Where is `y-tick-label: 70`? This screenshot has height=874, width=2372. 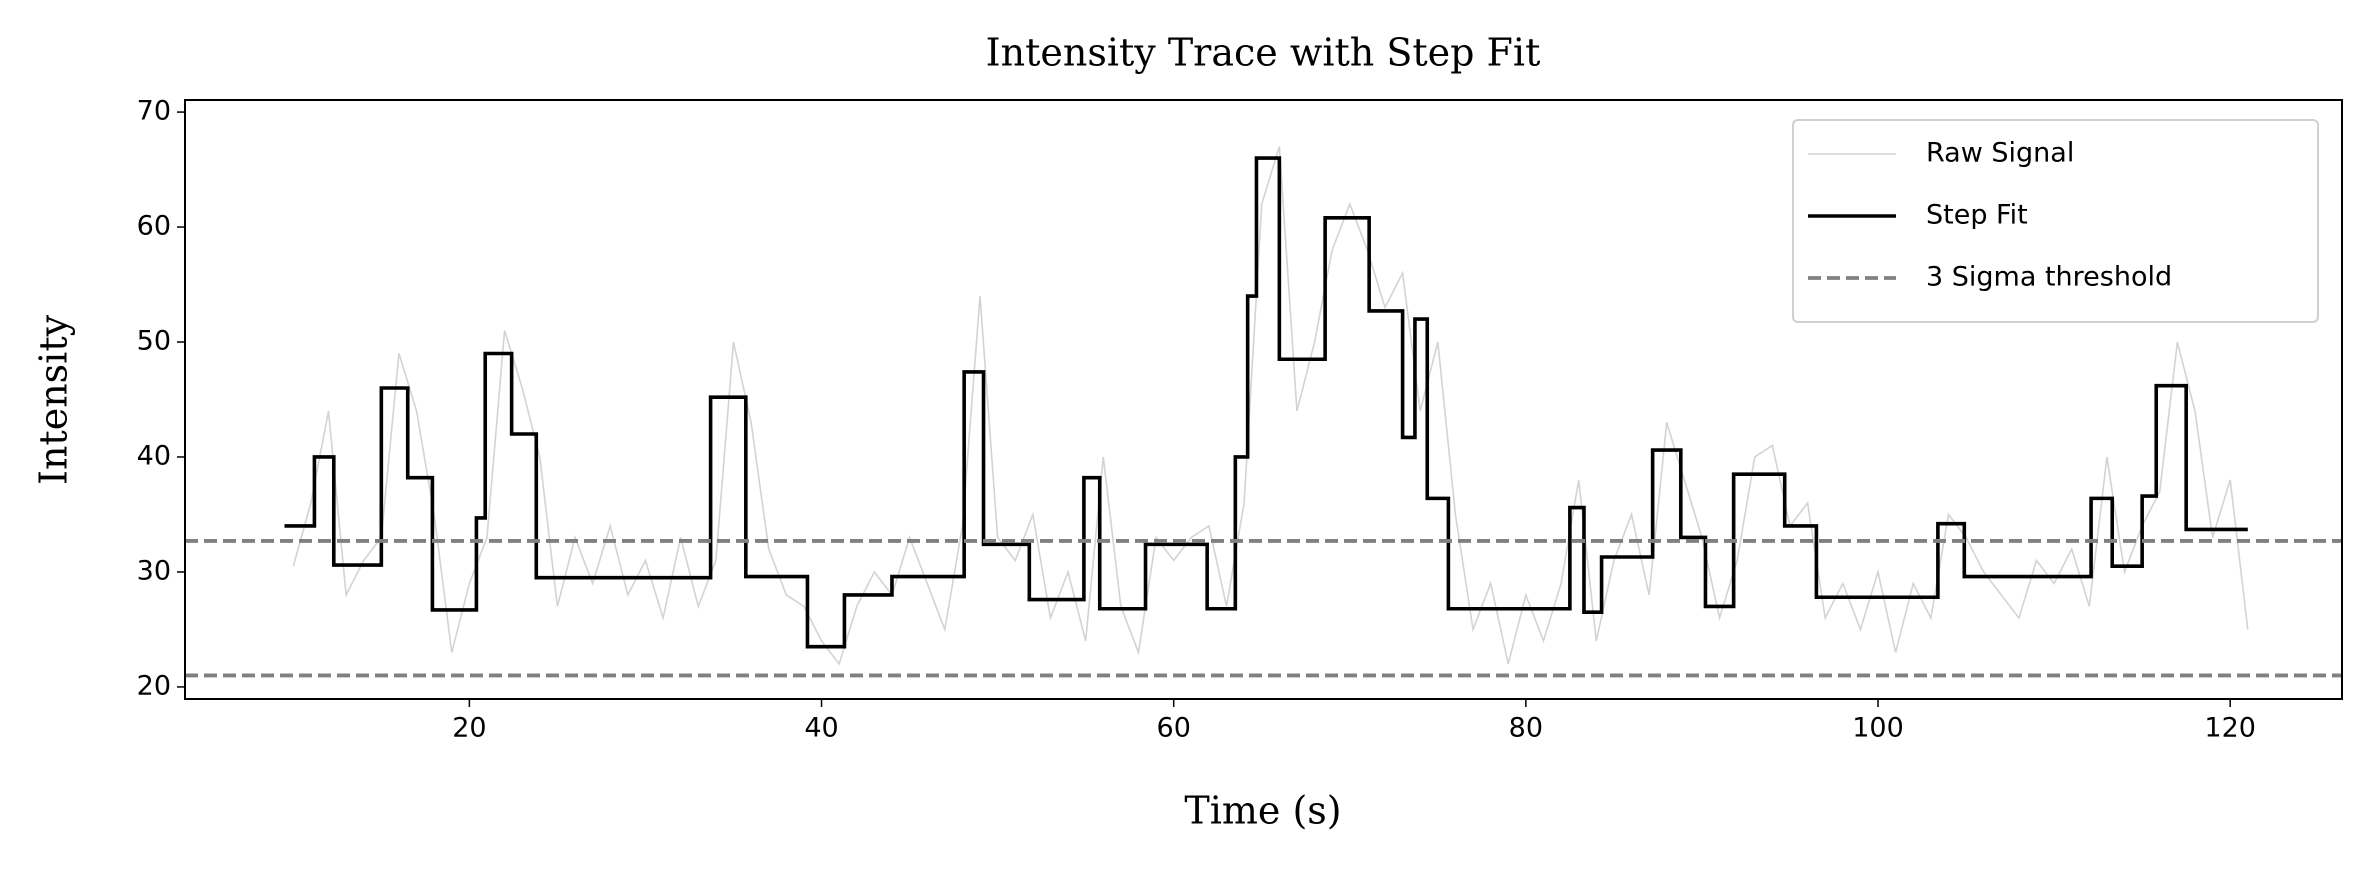
y-tick-label: 70 is located at coordinates (154, 111).